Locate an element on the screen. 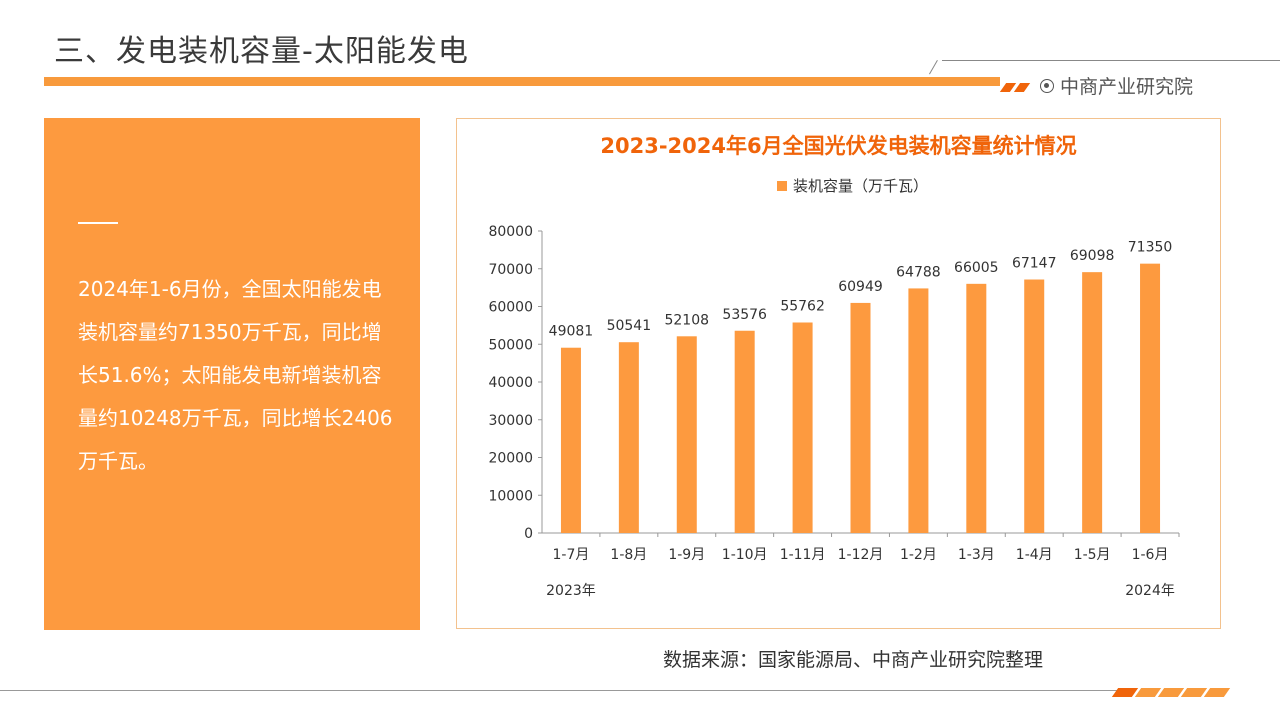 The width and height of the screenshot is (1280, 720). footer-line is located at coordinates (559, 690).